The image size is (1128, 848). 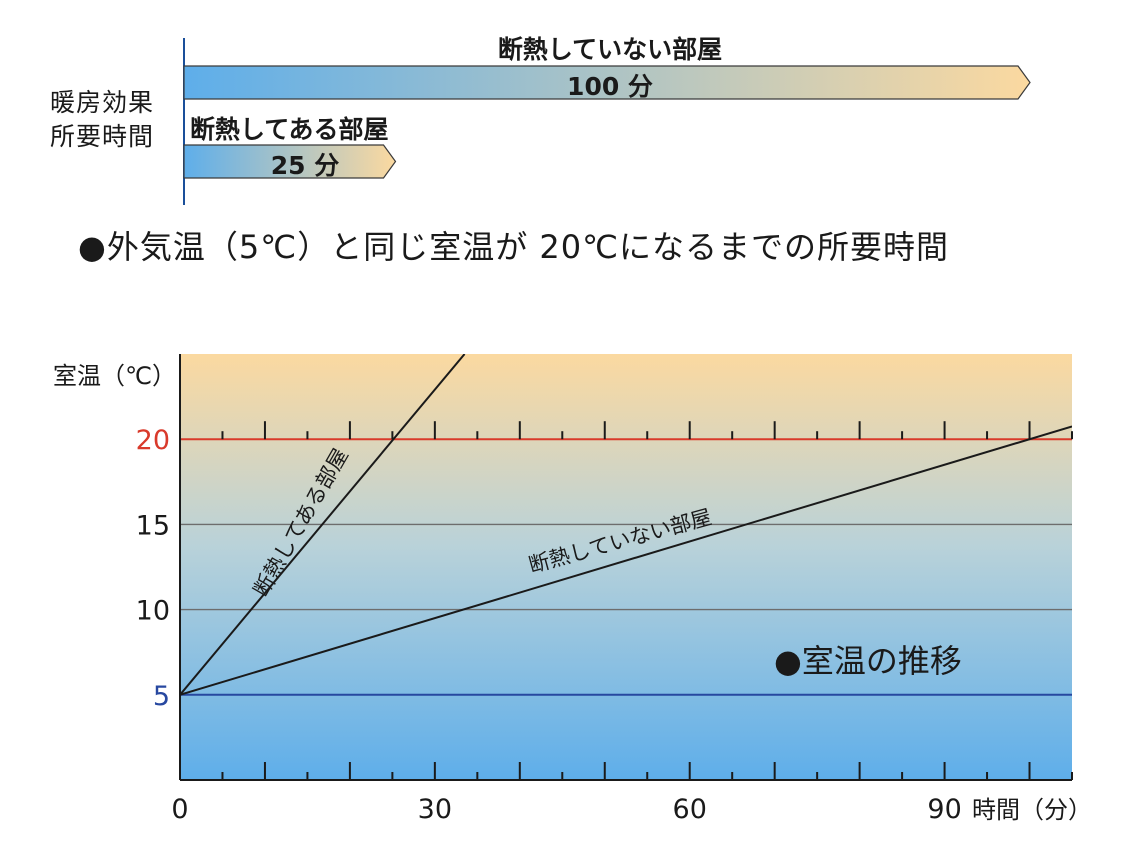 I want to click on series-line-insulated, so click(x=323, y=525).